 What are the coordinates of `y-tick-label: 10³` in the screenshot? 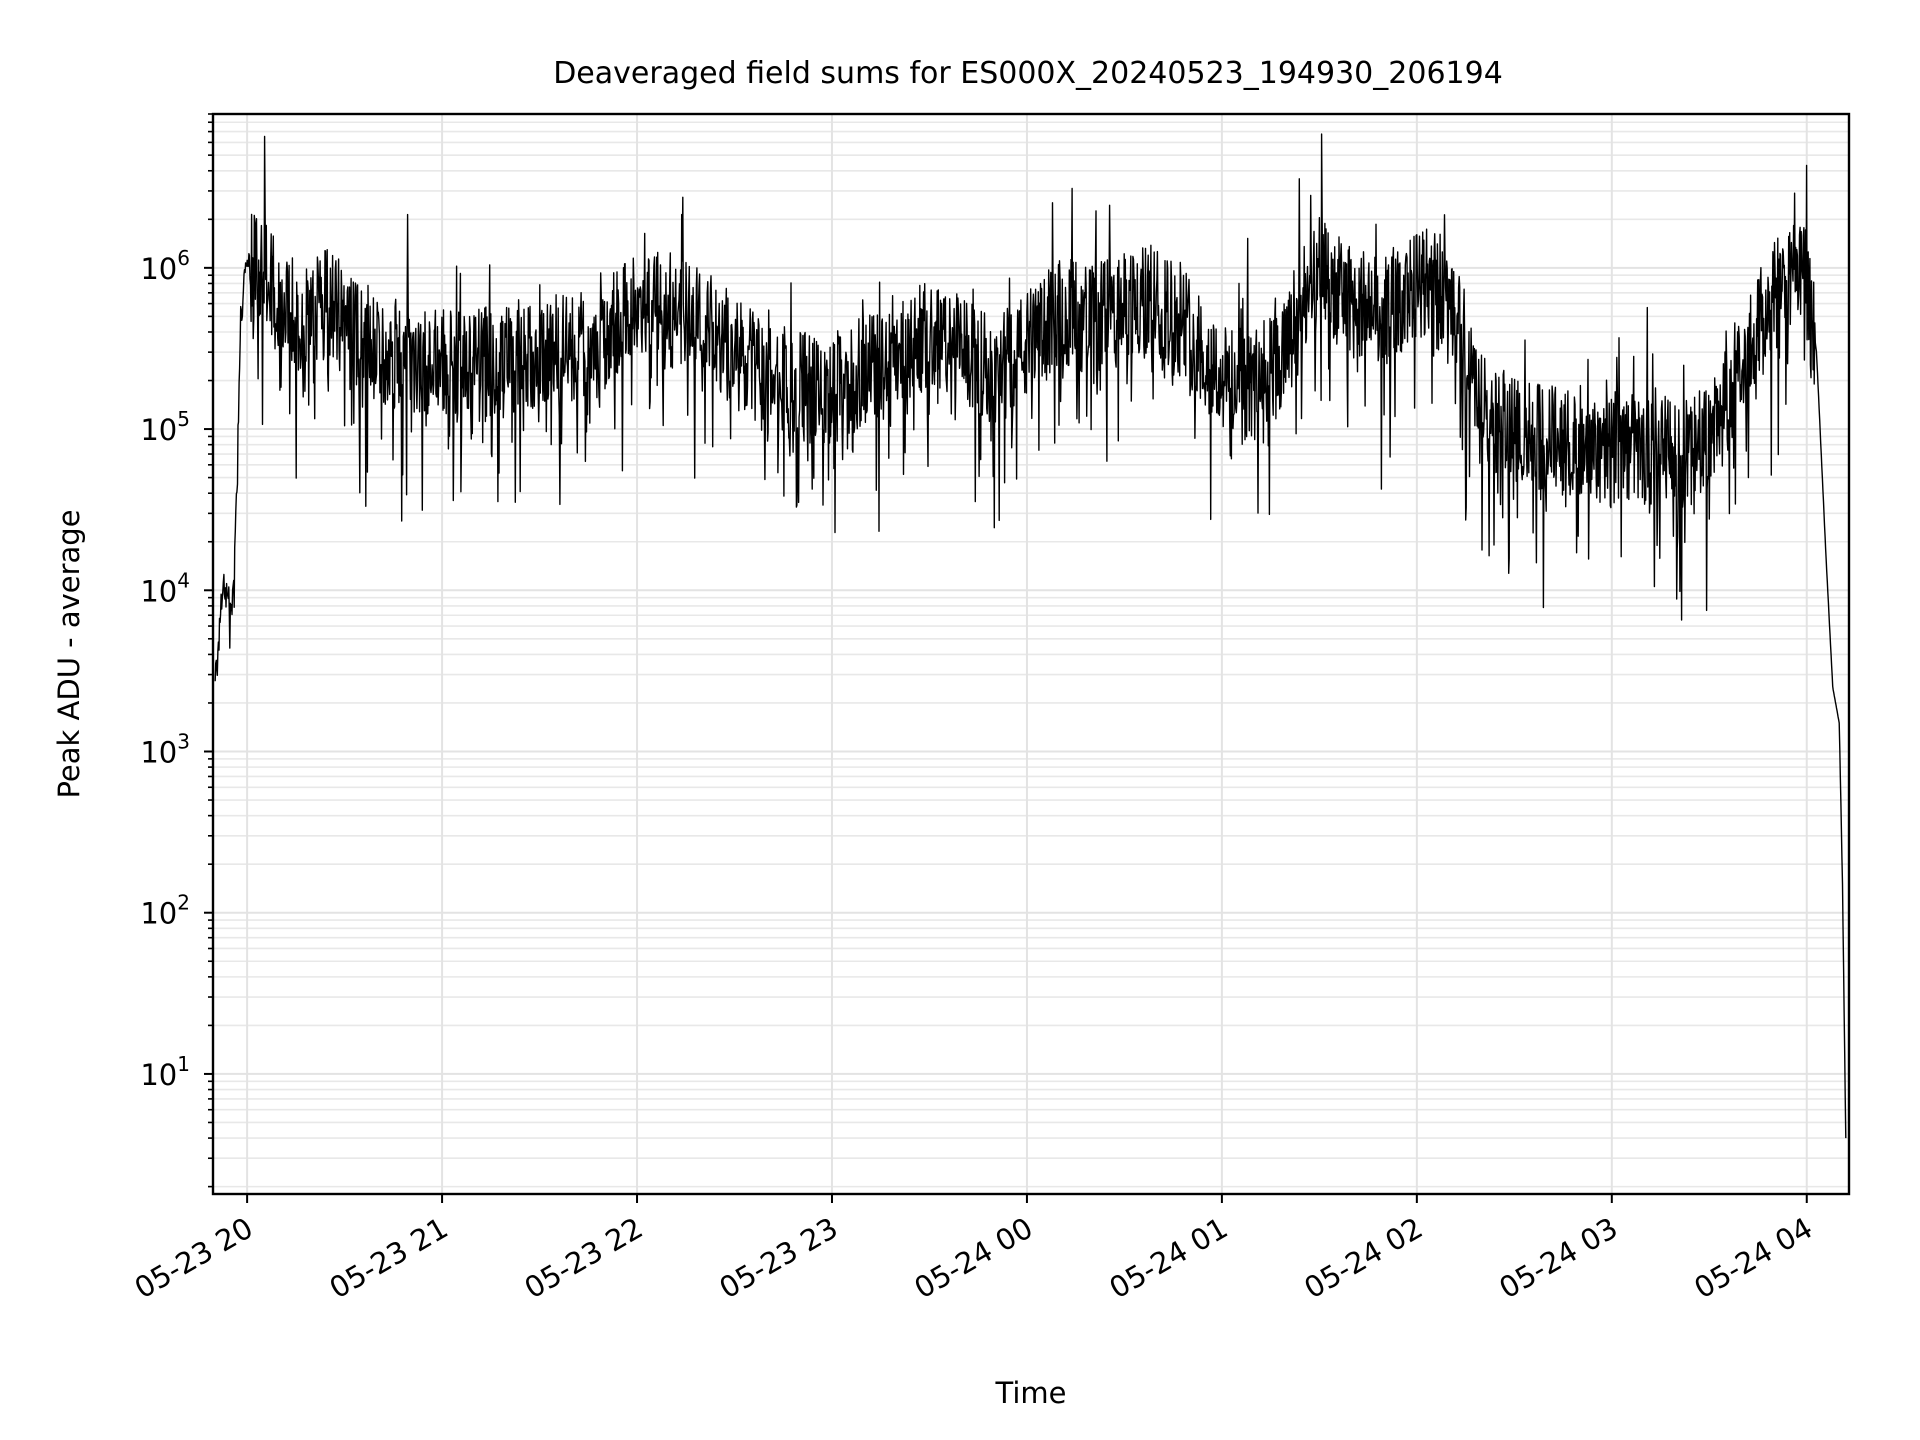 It's located at (165, 749).